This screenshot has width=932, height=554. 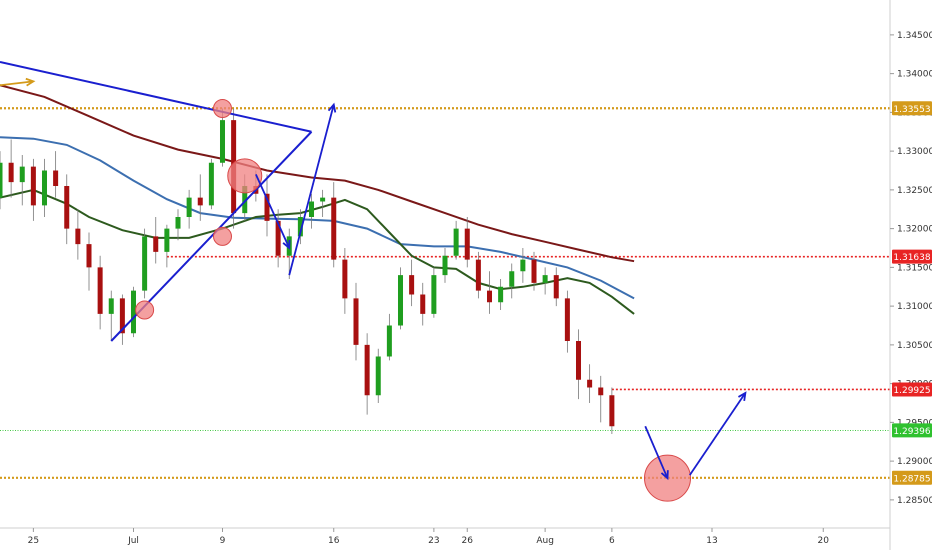 What do you see at coordinates (545, 541) in the screenshot?
I see `x-tick-label-6: Aug` at bounding box center [545, 541].